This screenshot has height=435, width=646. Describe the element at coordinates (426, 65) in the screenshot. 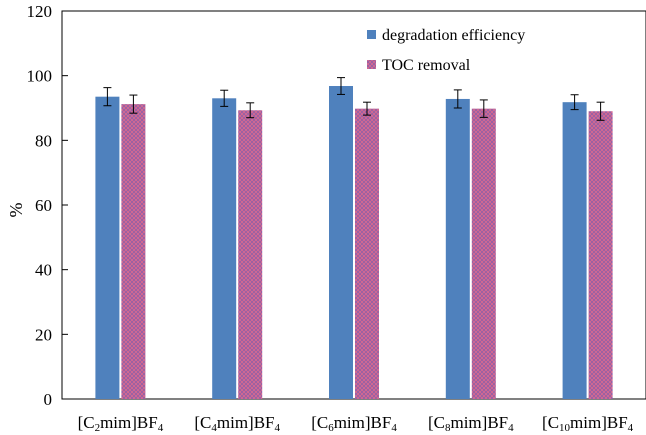

I see `legend-label-toc-removal: TOC removal` at that location.